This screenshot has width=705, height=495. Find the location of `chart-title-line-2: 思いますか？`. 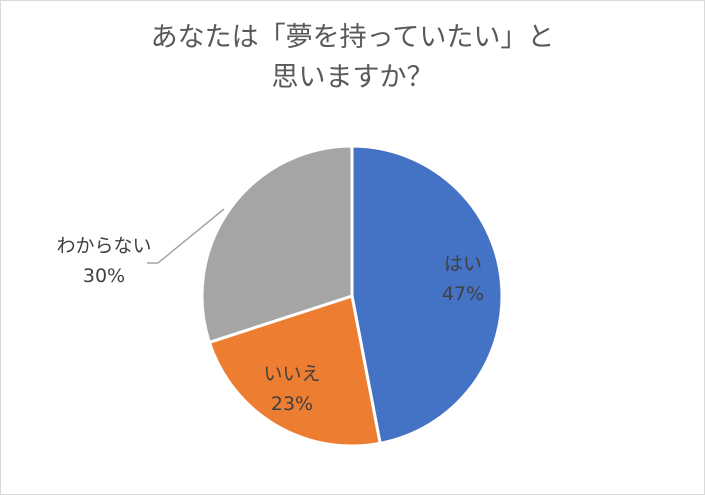

chart-title-line-2: 思いますか？ is located at coordinates (352, 77).